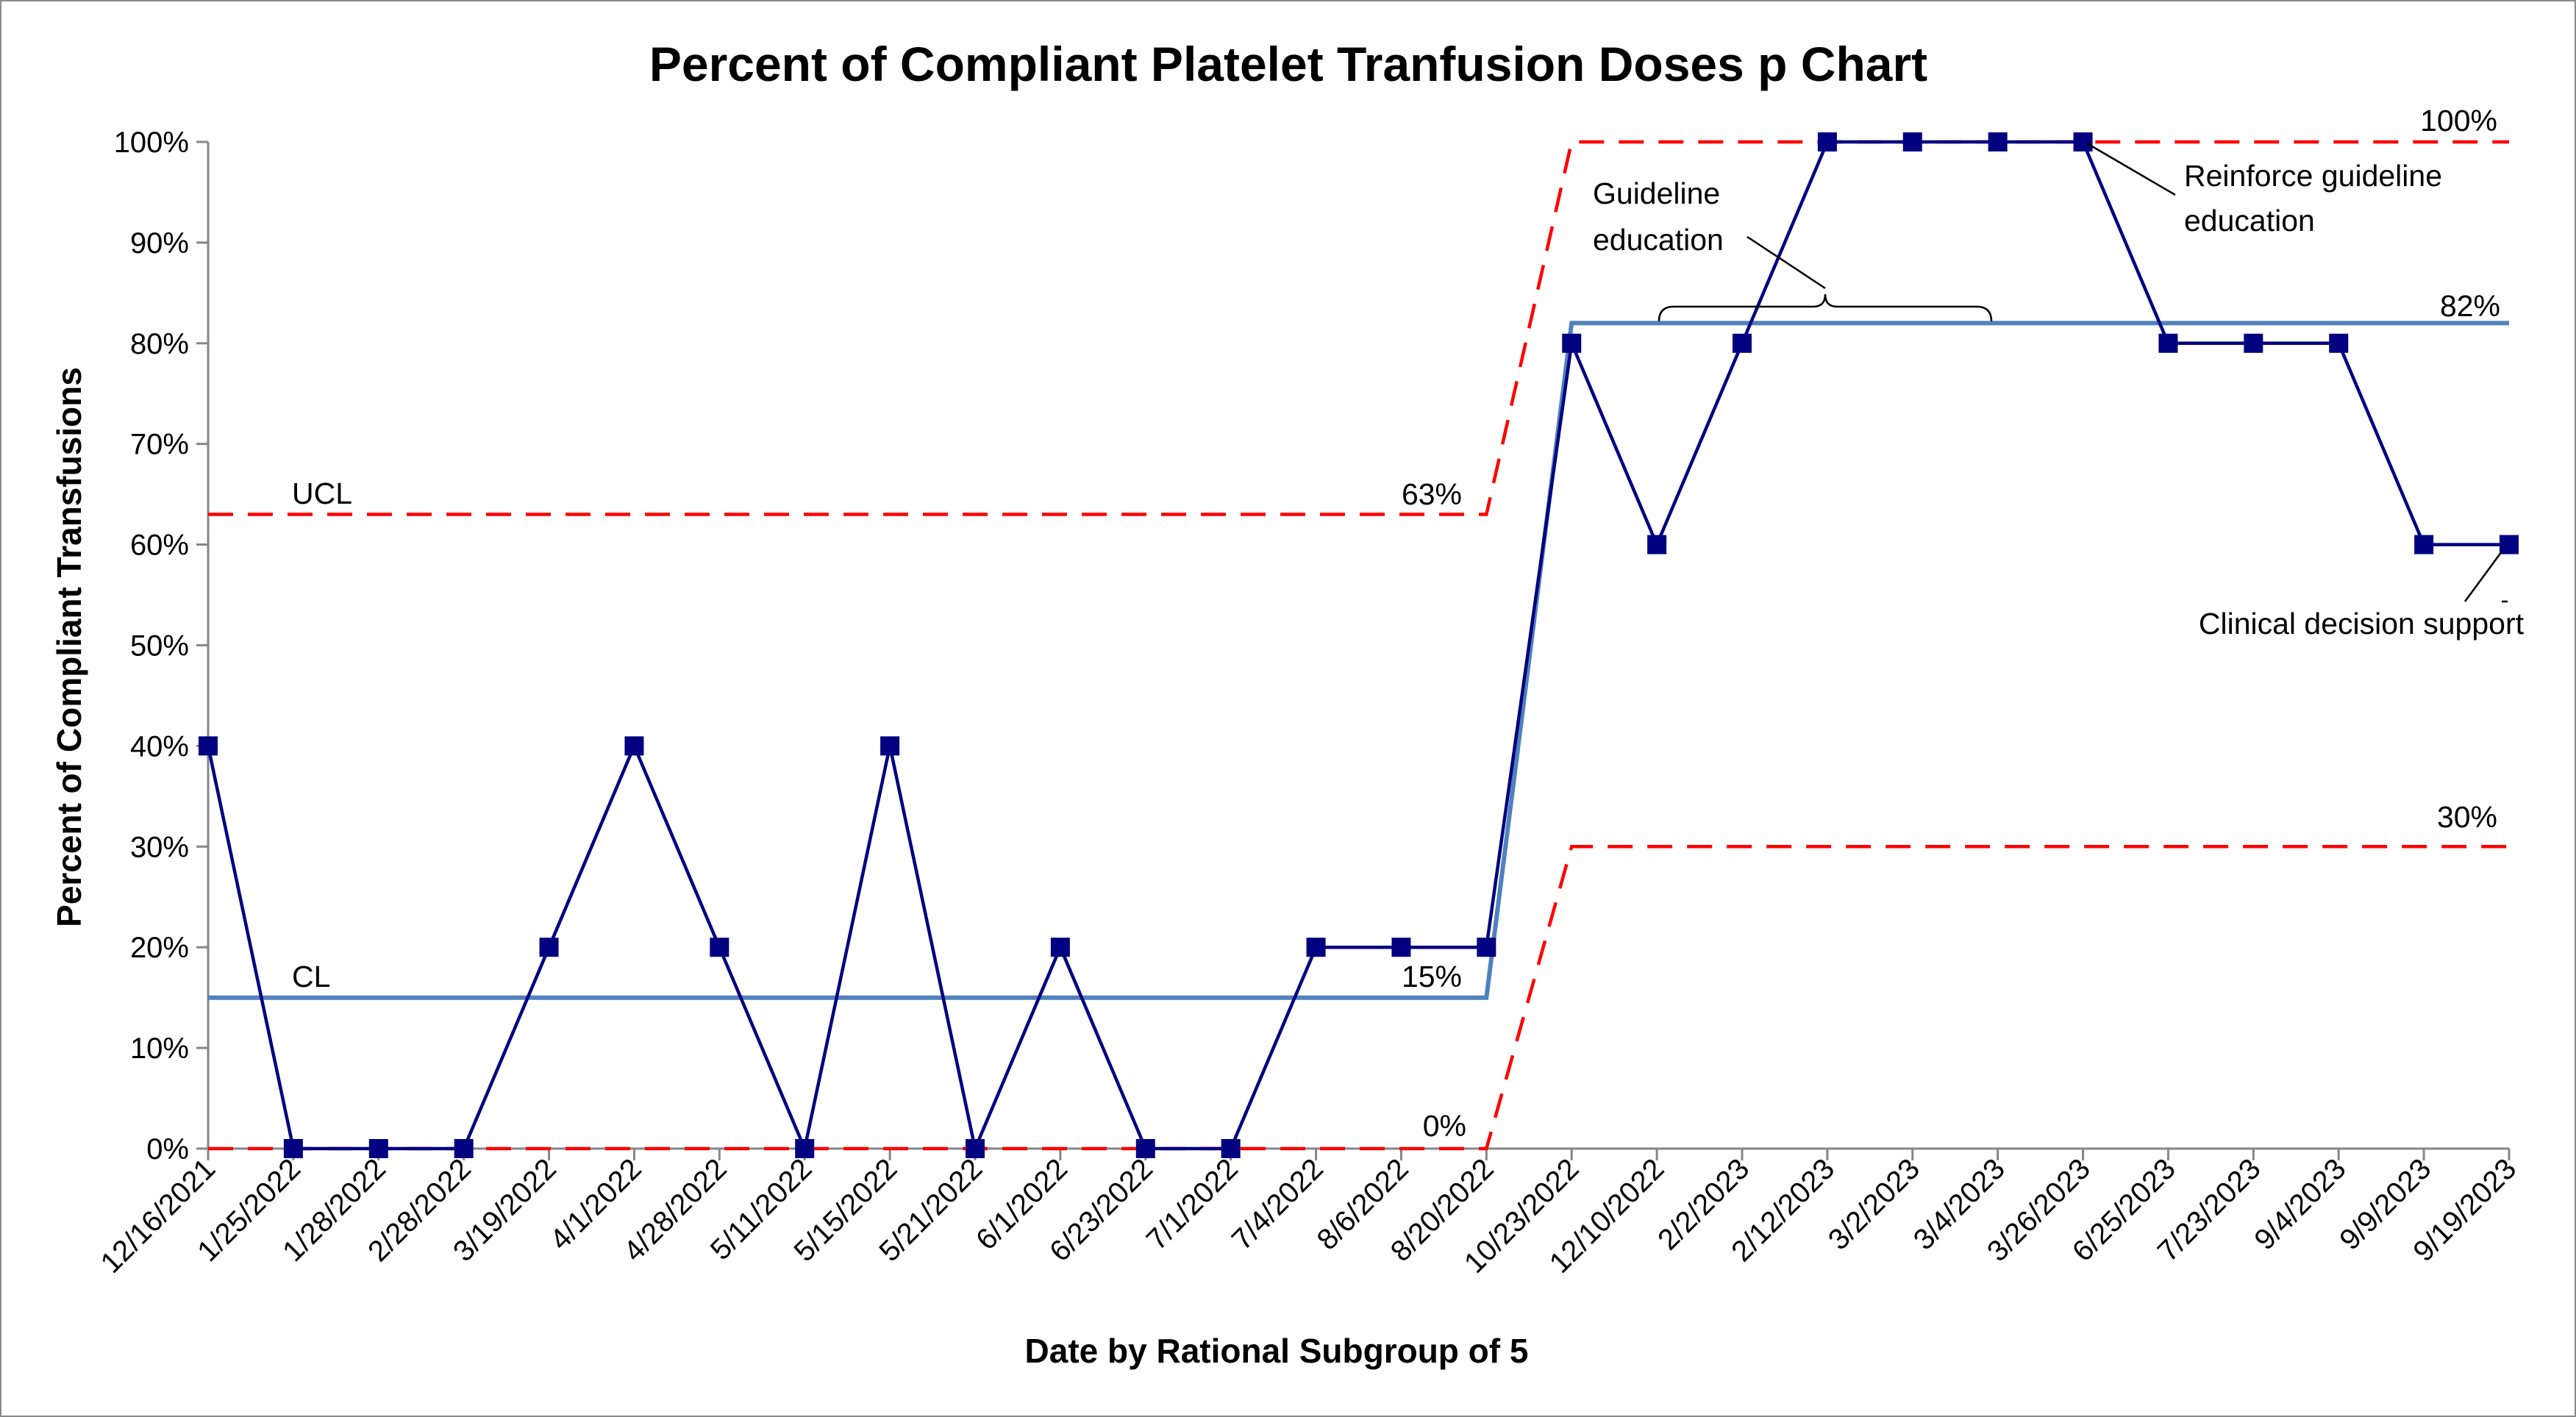  I want to click on annotation-reinforce-line1: Reinforce guideline, so click(2313, 176).